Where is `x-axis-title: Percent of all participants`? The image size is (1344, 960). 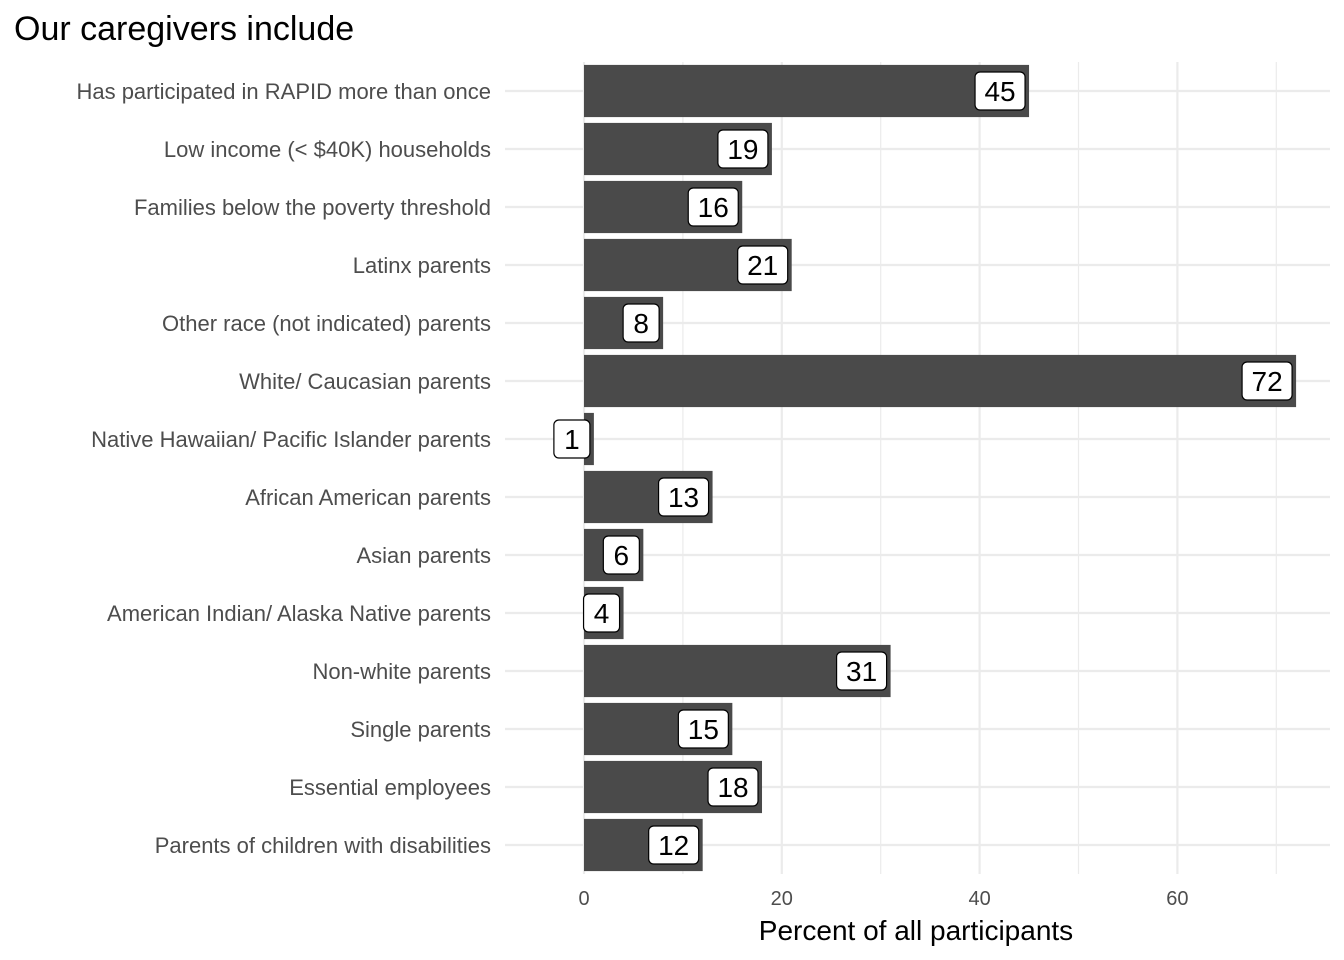
x-axis-title: Percent of all participants is located at coordinates (916, 930).